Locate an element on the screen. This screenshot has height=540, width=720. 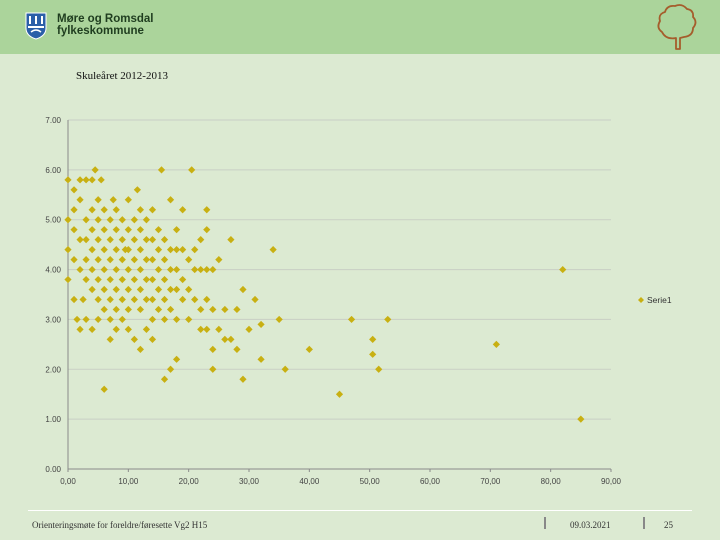
y-tick-label: 3.00 is located at coordinates (53, 319).